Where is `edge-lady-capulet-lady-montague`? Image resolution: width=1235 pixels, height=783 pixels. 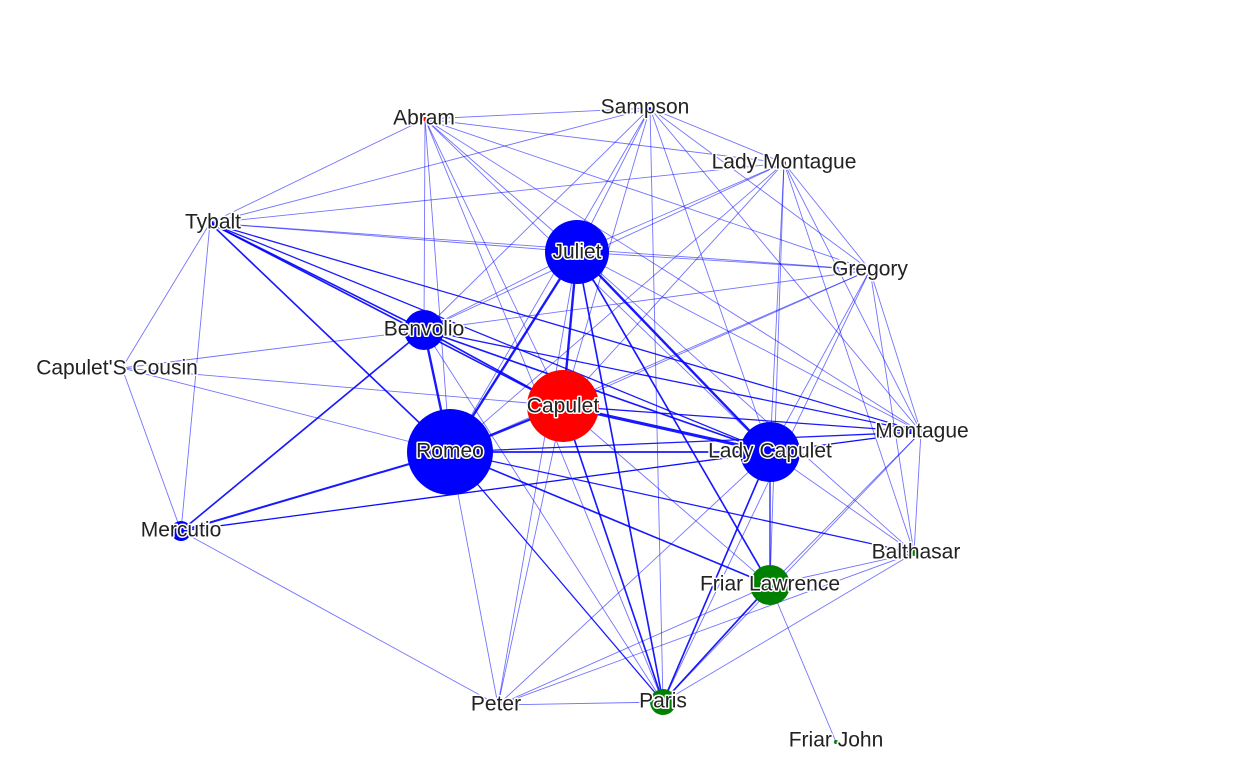
edge-lady-capulet-lady-montague is located at coordinates (777, 307).